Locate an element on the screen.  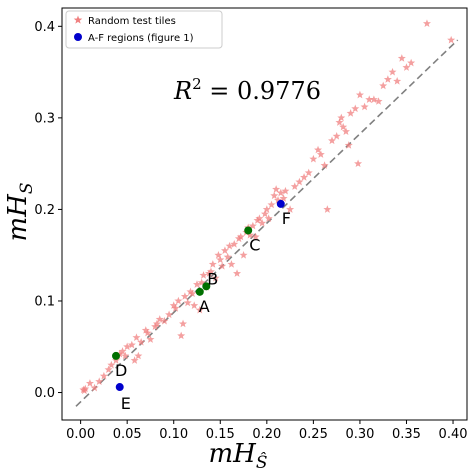
region-point-b is located at coordinates (206, 286).